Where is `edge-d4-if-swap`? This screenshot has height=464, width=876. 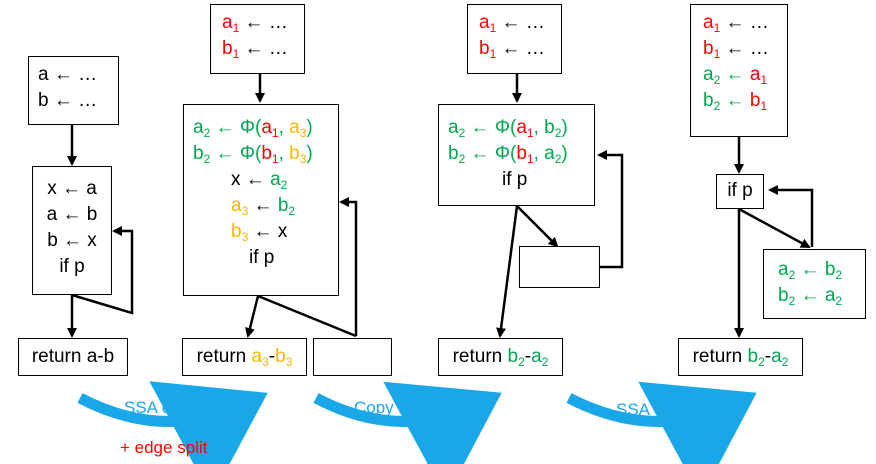 edge-d4-if-swap is located at coordinates (774, 228).